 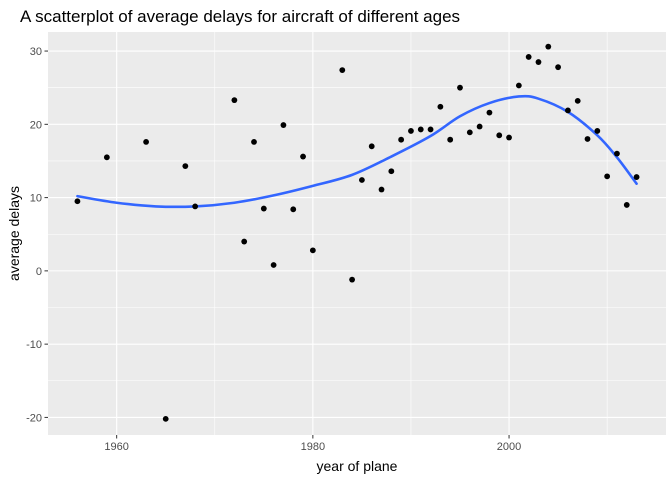 What do you see at coordinates (36, 52) in the screenshot?
I see `y-tick-label: 30` at bounding box center [36, 52].